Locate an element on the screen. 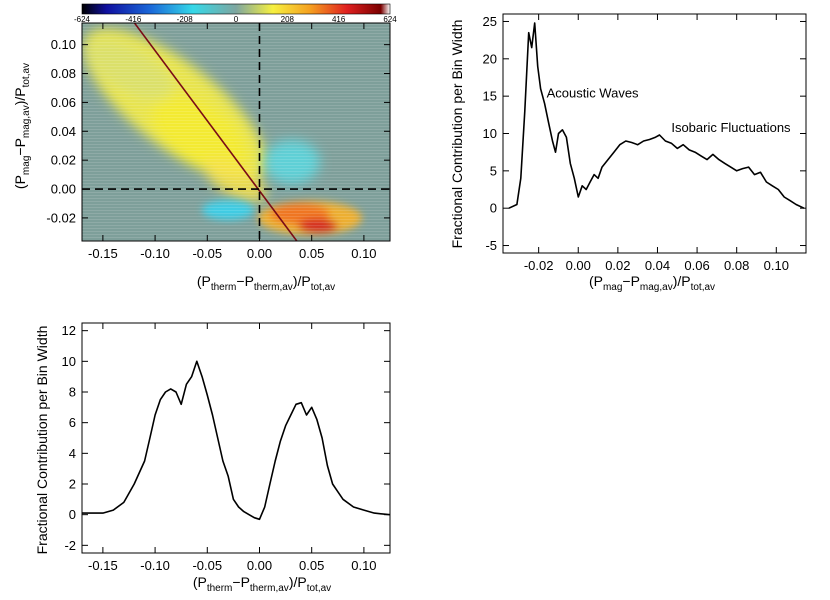 The image size is (830, 600). mag-histogram-xtick-label: 0.06 is located at coordinates (696, 265).